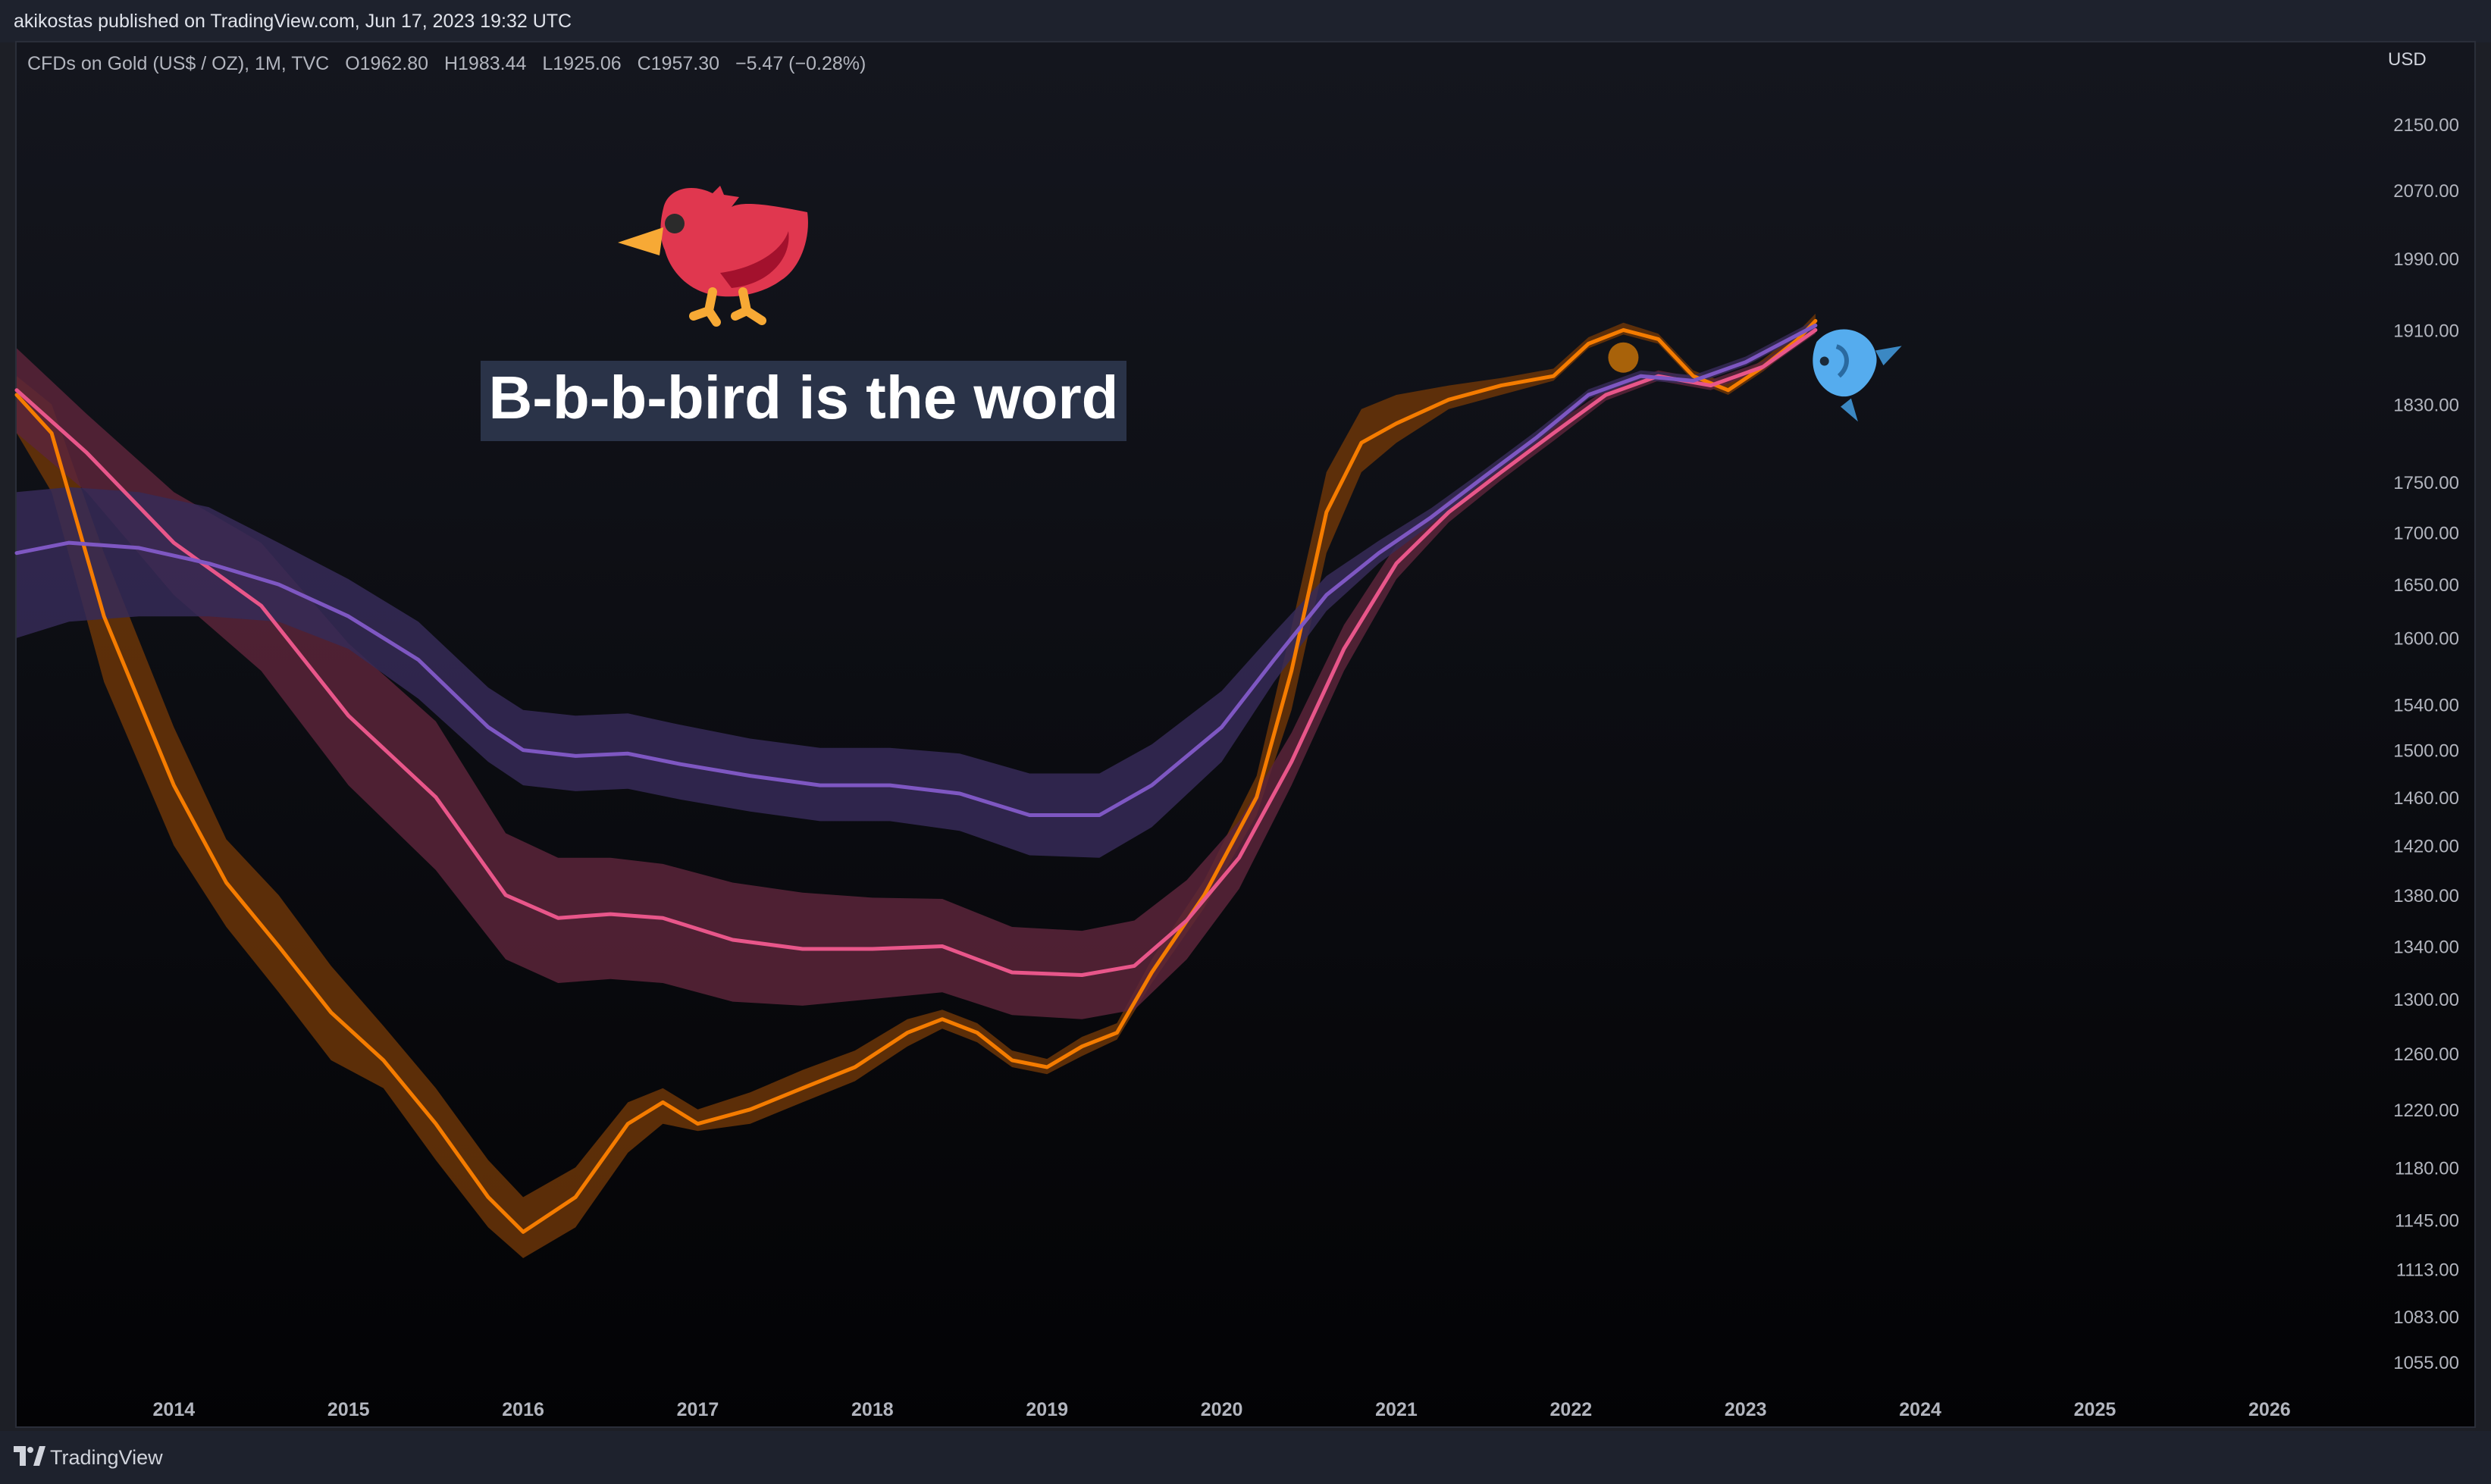 This screenshot has height=1484, width=2491. What do you see at coordinates (2426, 705) in the screenshot?
I see `price-tick-label: 1540.00` at bounding box center [2426, 705].